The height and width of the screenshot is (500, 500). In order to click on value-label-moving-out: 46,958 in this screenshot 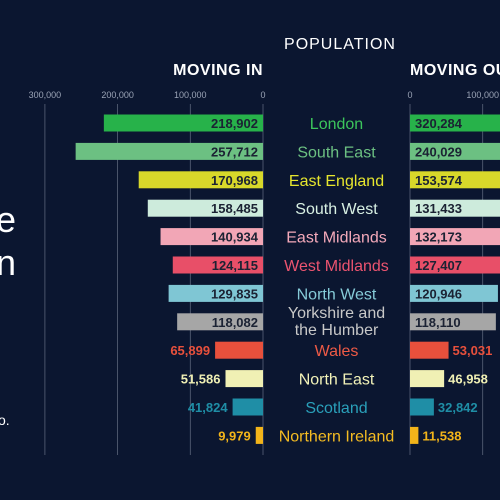, I will do `click(468, 379)`.